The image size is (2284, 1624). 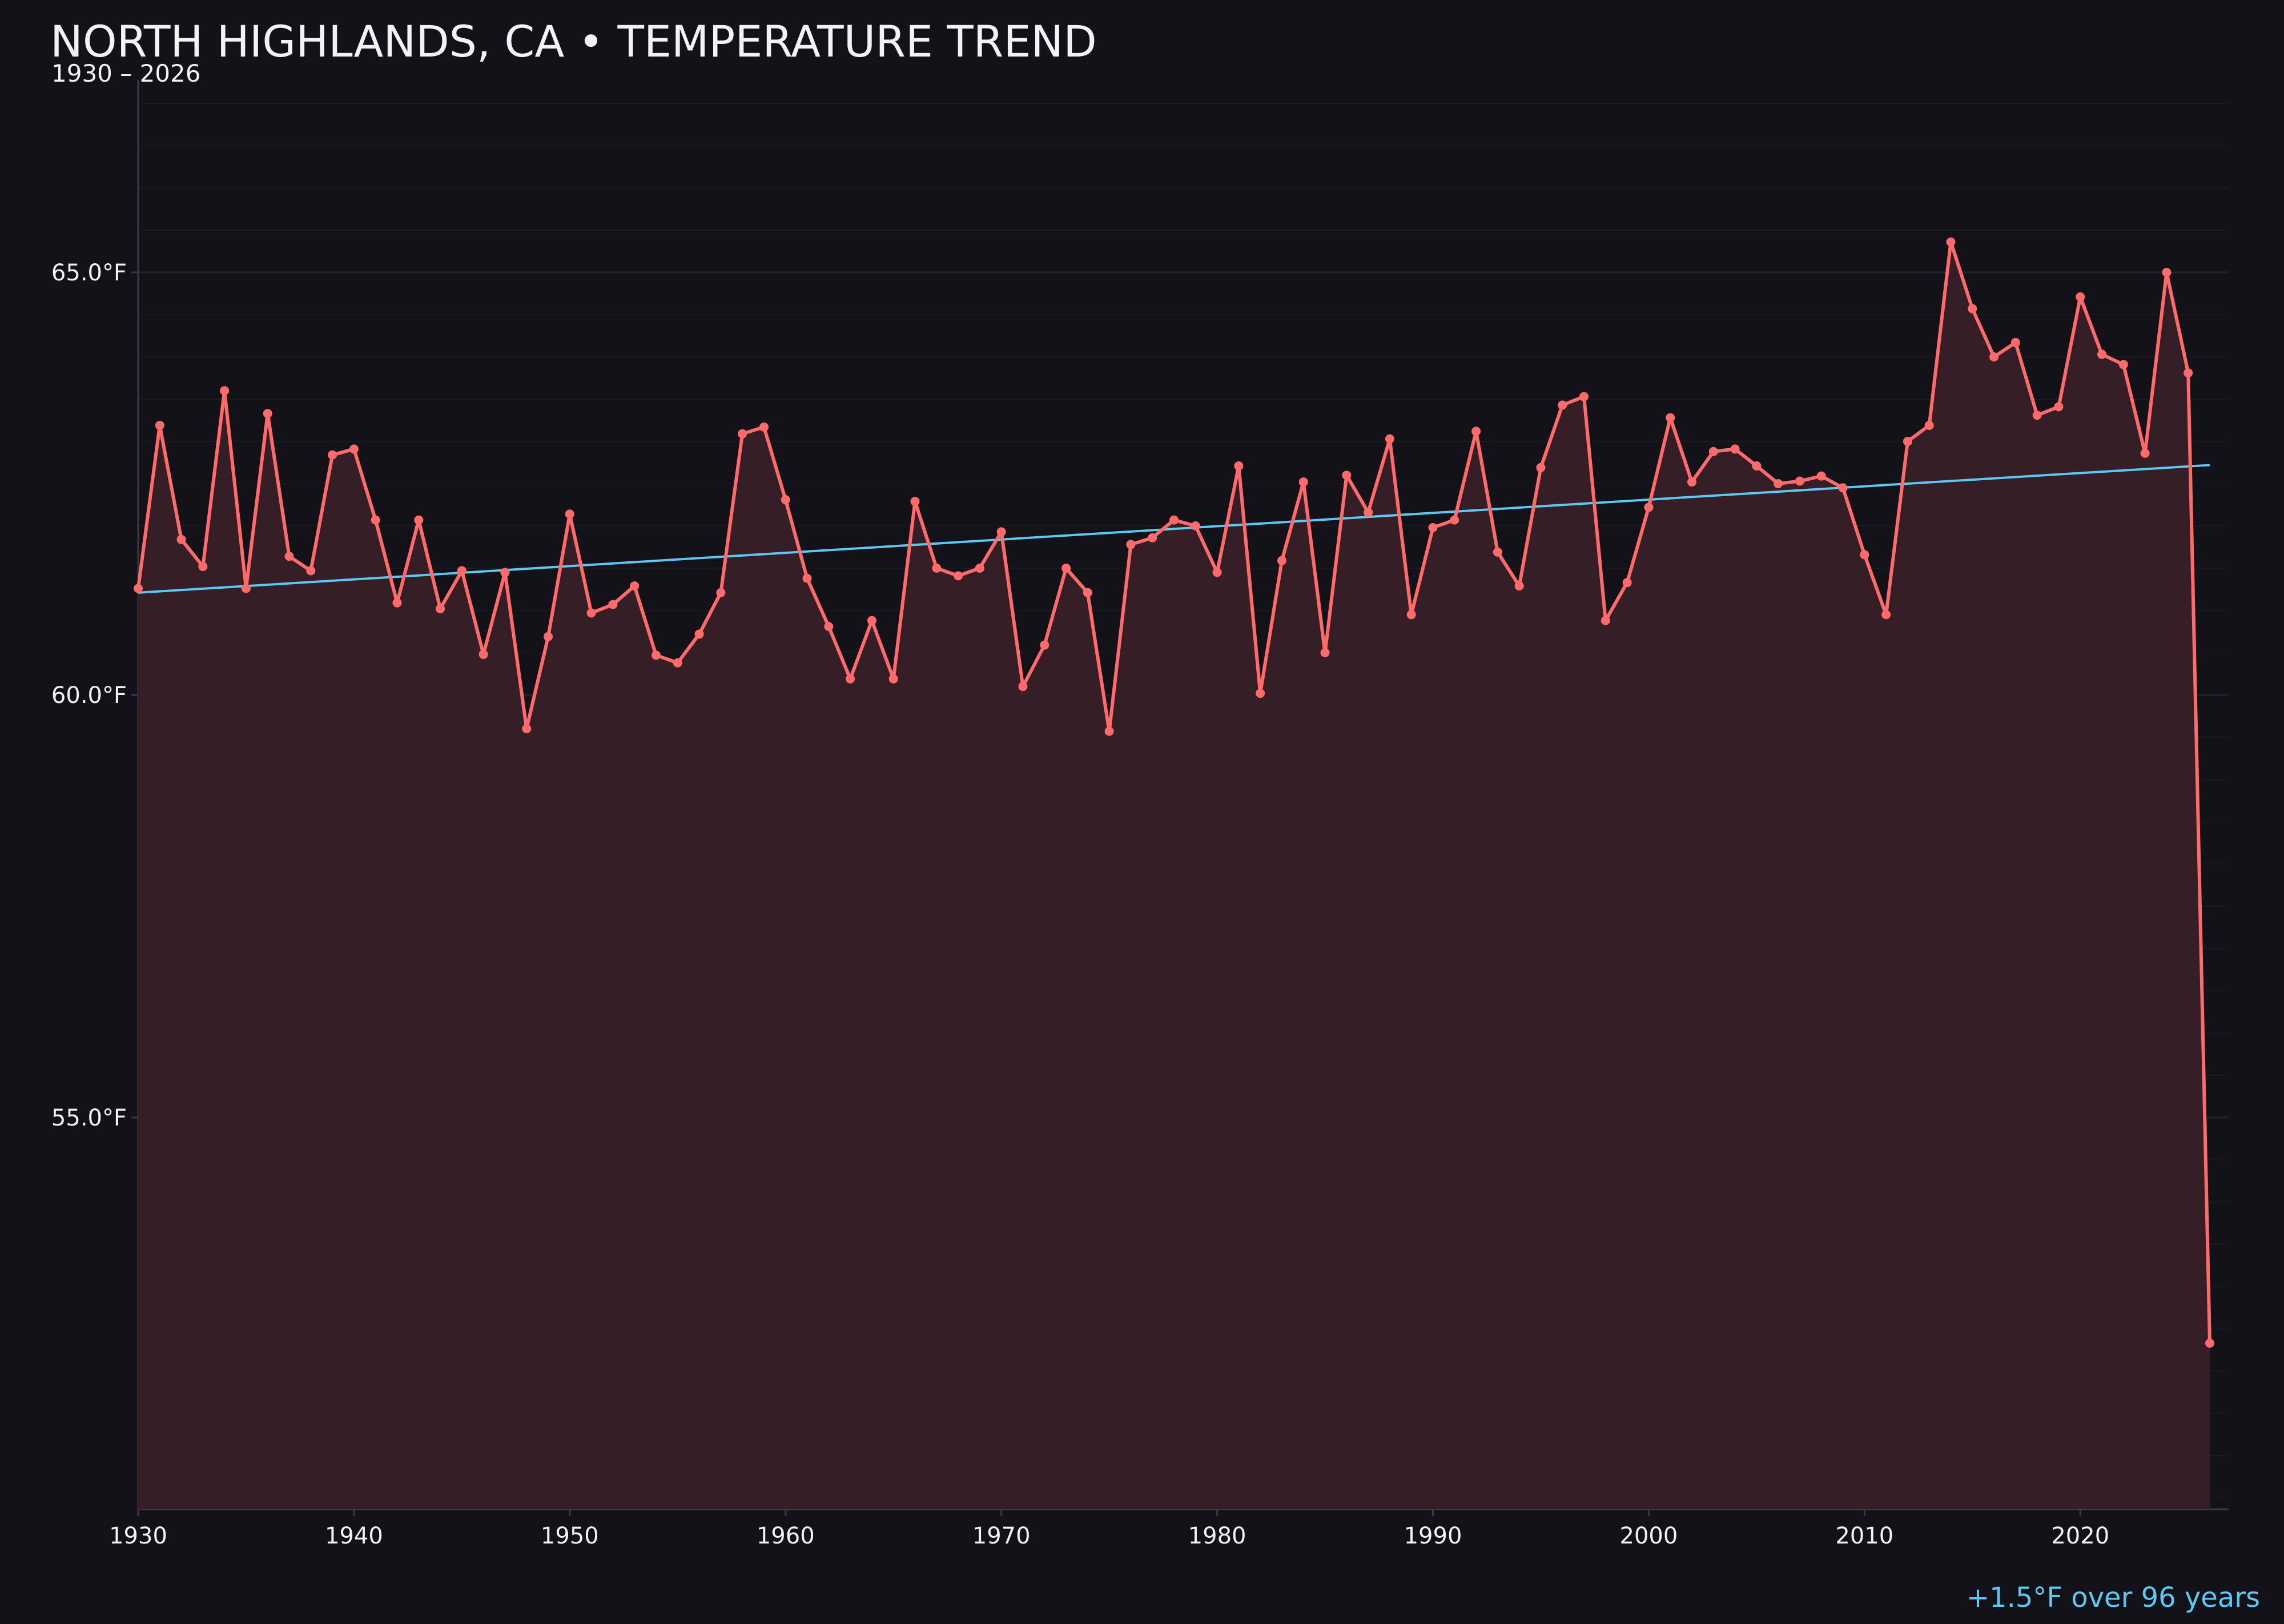 I want to click on x-tick-label: 1980, so click(x=1217, y=1536).